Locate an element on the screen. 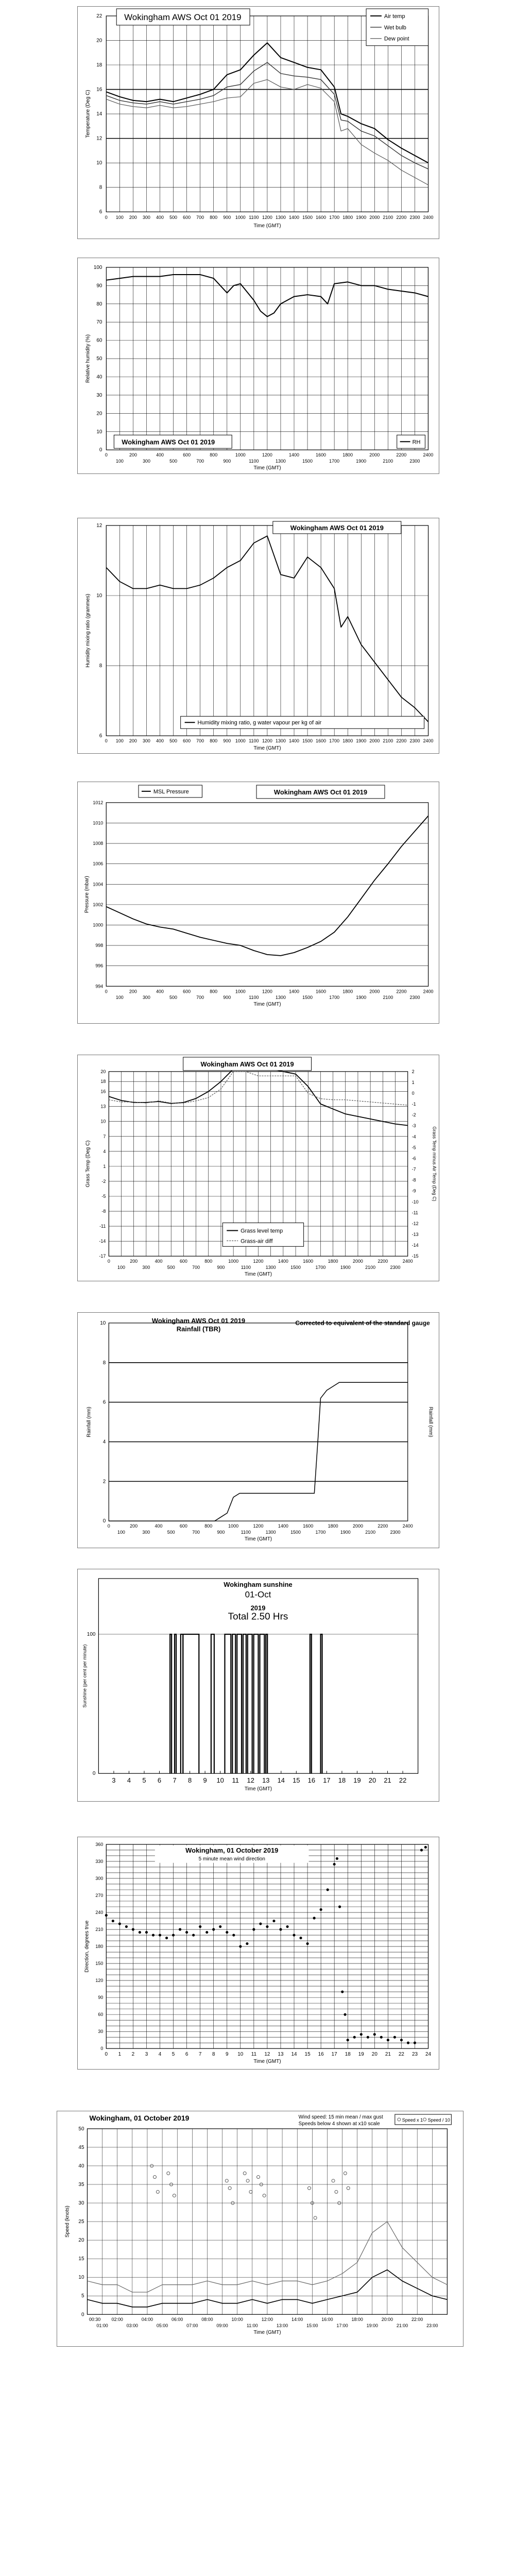 This screenshot has width=515, height=2576. y-tick-label: 180 is located at coordinates (99, 1946).